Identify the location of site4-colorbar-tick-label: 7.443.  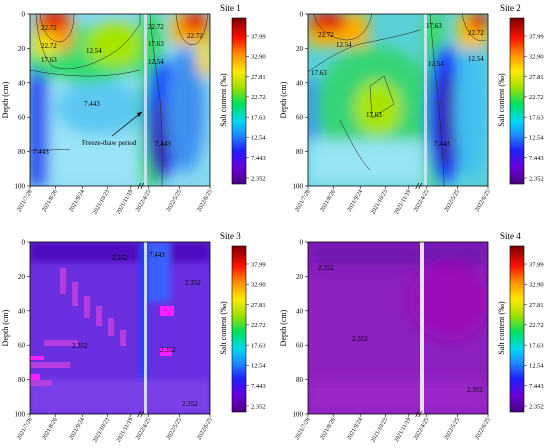
(536, 386).